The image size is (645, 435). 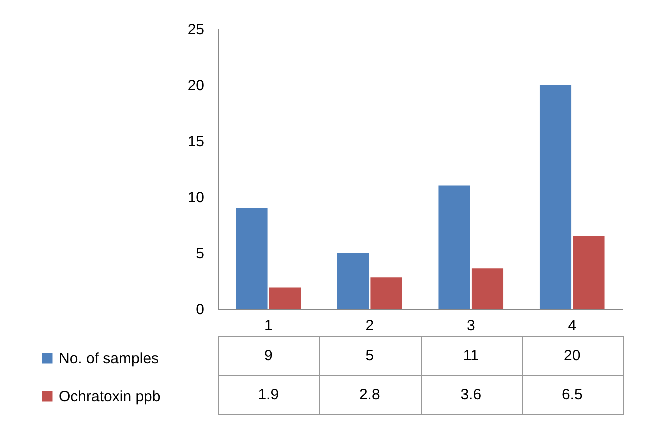 What do you see at coordinates (196, 198) in the screenshot?
I see `y-tick-label: 10` at bounding box center [196, 198].